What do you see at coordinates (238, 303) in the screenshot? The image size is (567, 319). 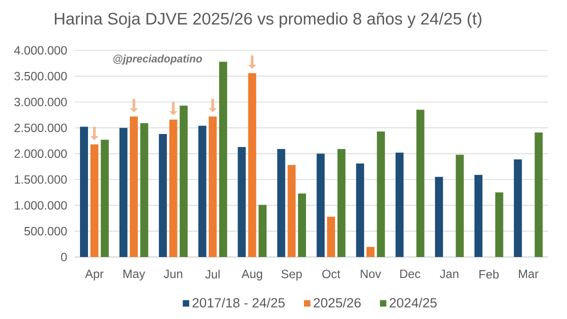 I see `legend-label: 2017/18 - 24/25` at bounding box center [238, 303].